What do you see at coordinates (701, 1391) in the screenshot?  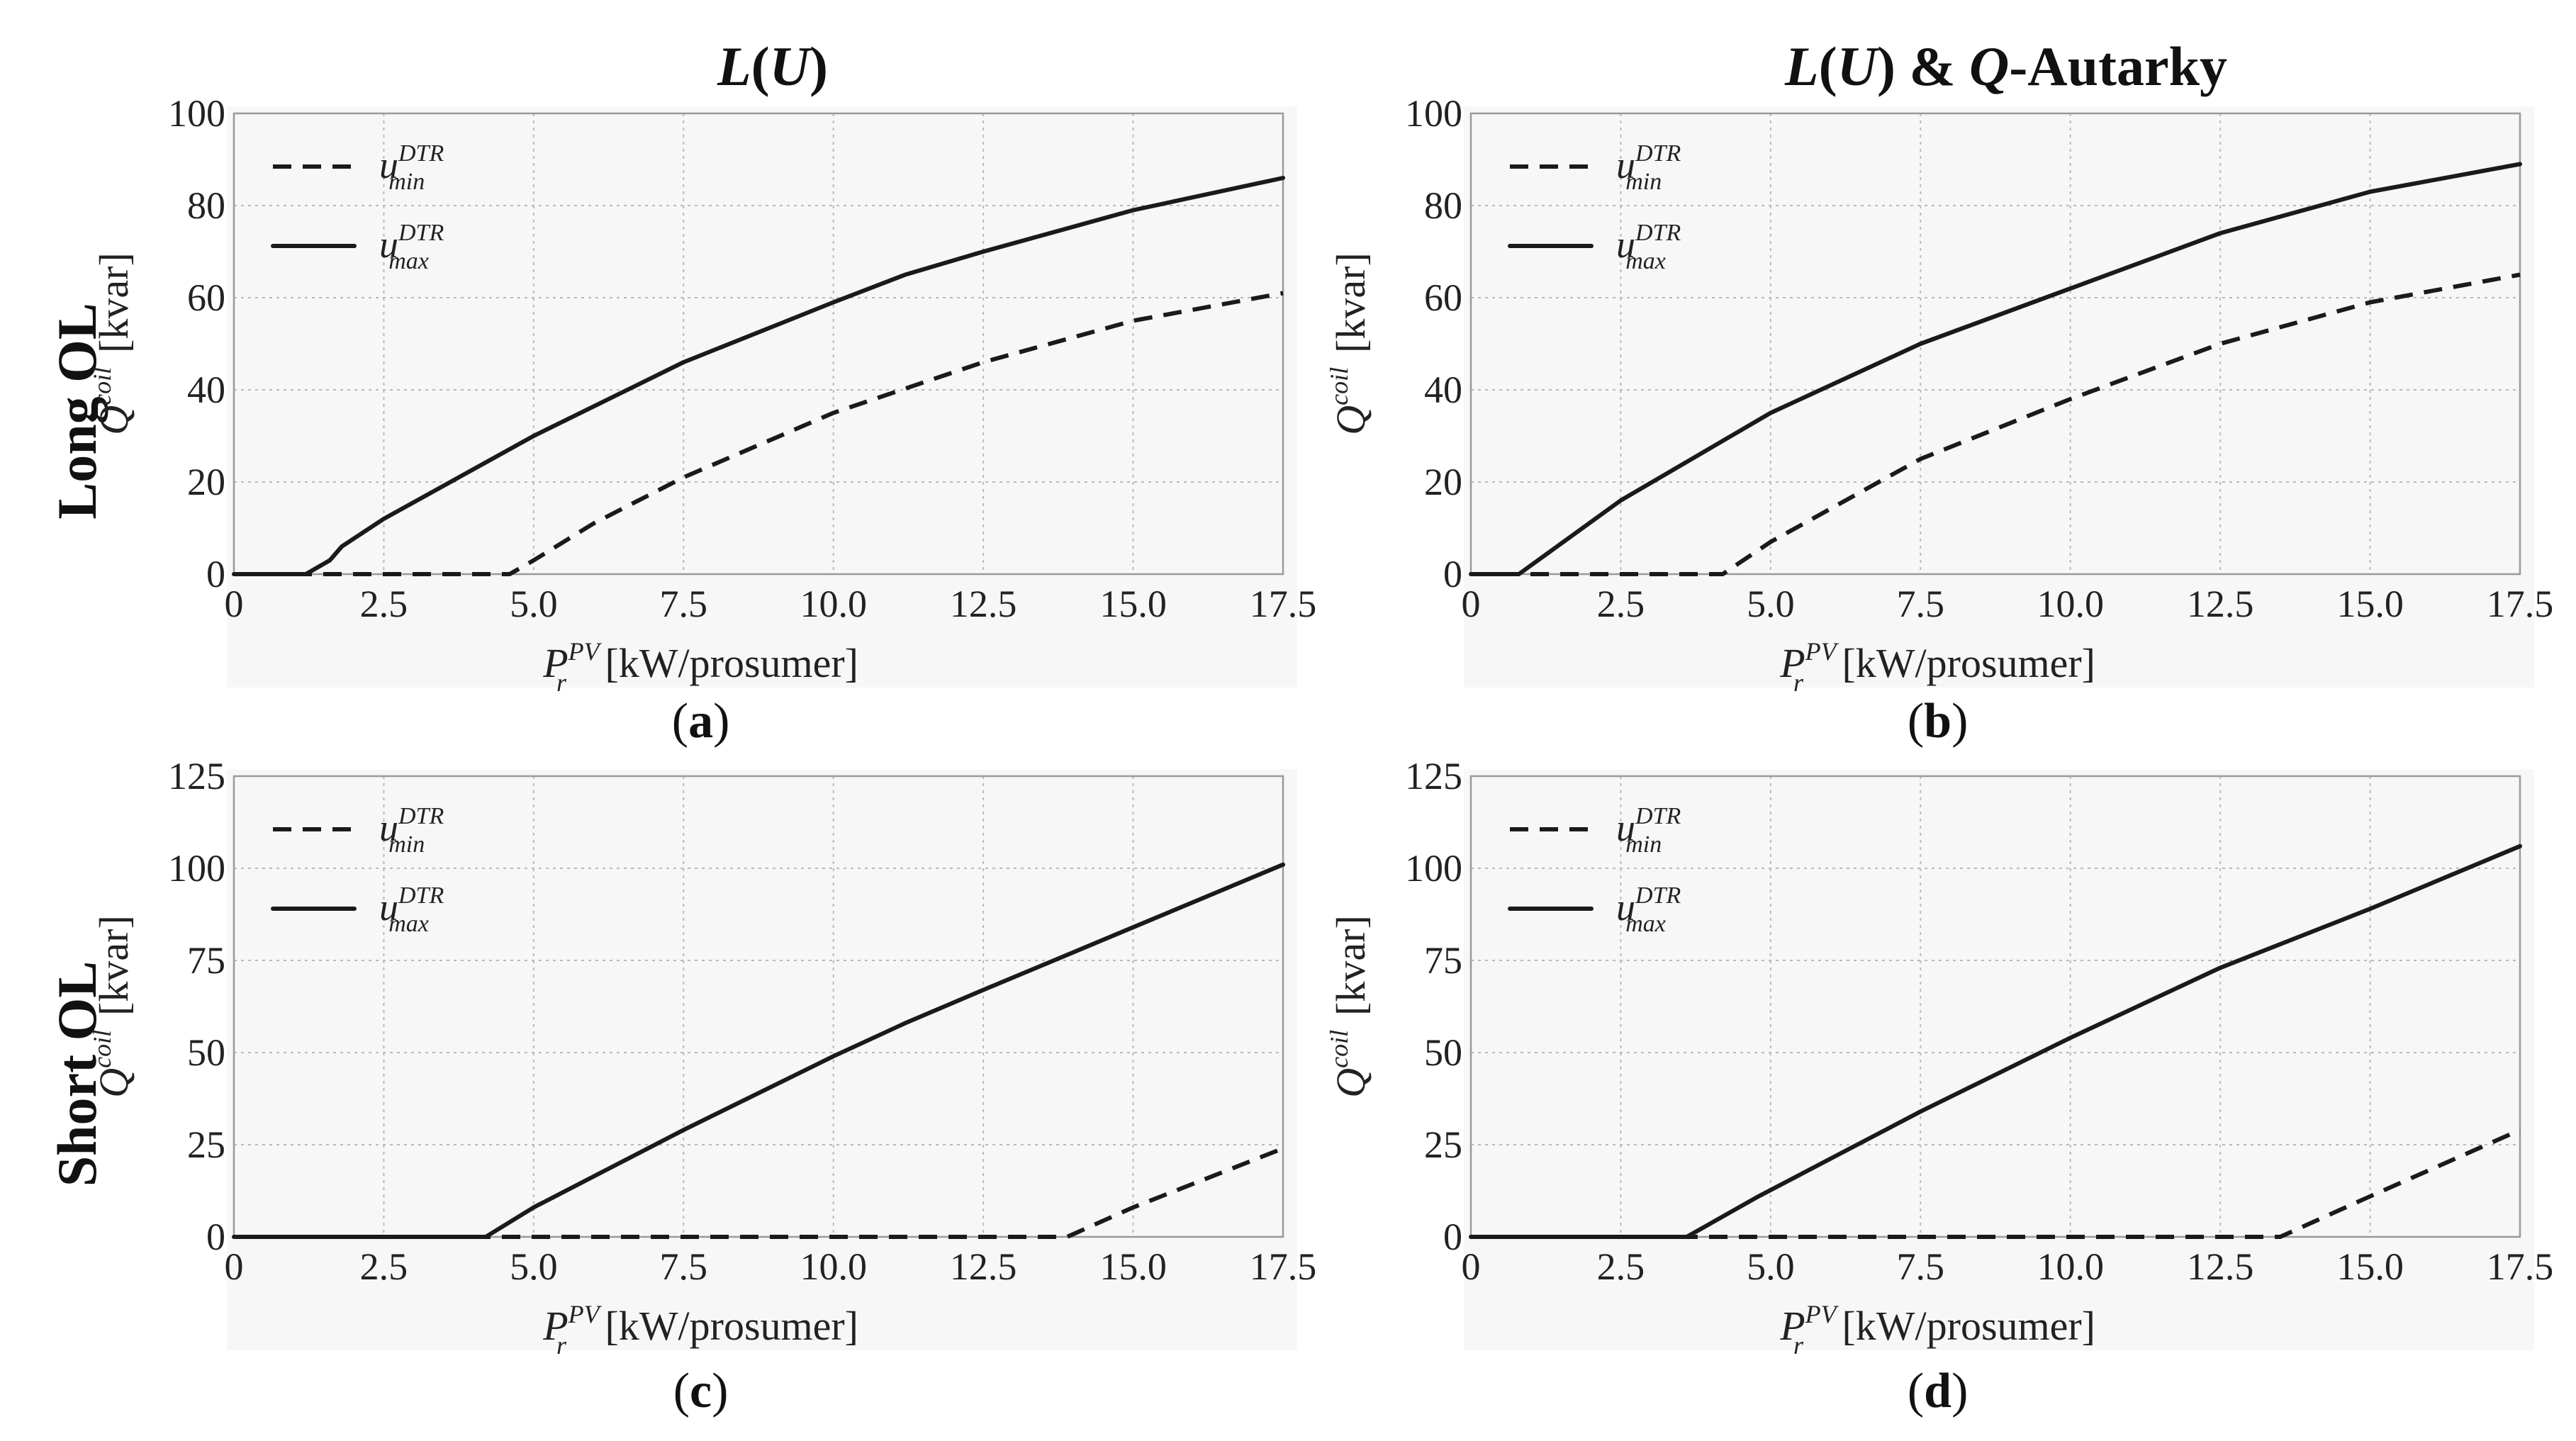 I see `panel-label-c: (c)` at bounding box center [701, 1391].